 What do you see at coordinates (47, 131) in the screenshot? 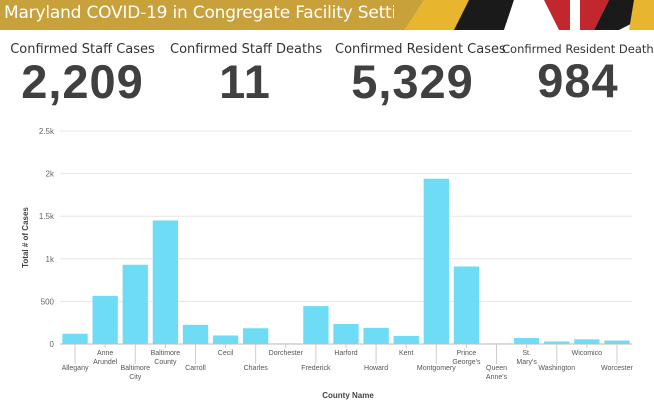
I see `y-tick-label: 2.5k` at bounding box center [47, 131].